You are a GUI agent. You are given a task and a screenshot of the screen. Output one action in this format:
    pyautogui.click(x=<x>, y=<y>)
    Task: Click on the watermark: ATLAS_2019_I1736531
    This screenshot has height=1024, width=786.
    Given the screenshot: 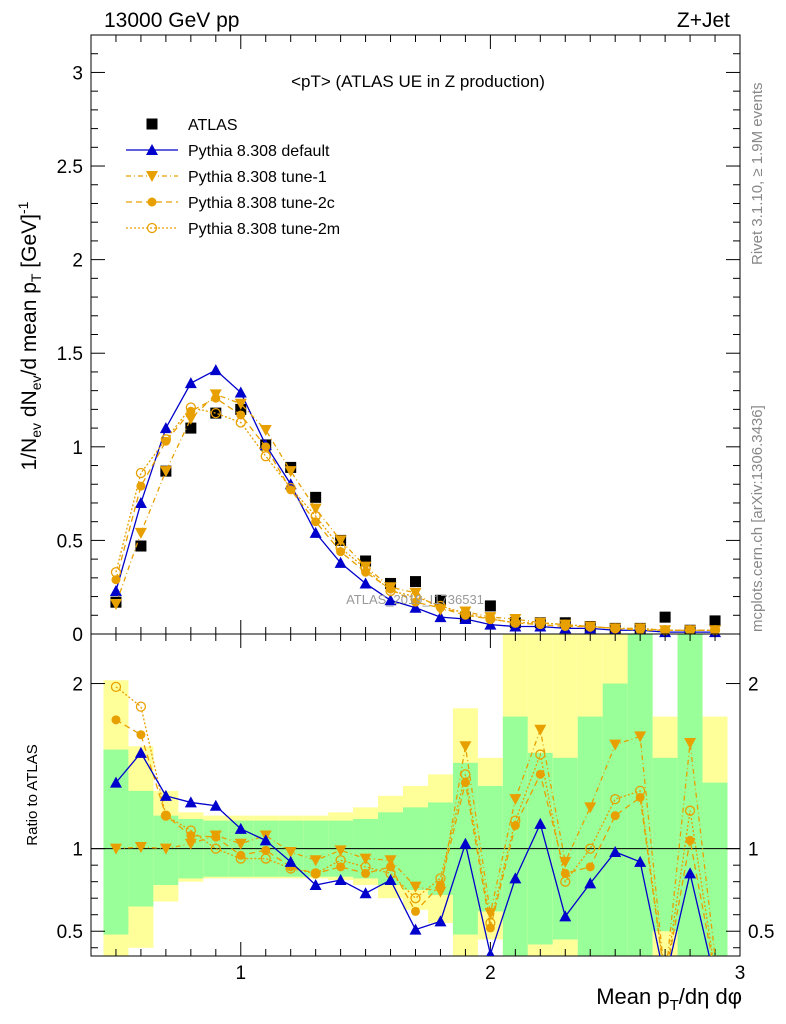 What is the action you would take?
    pyautogui.click(x=415, y=599)
    